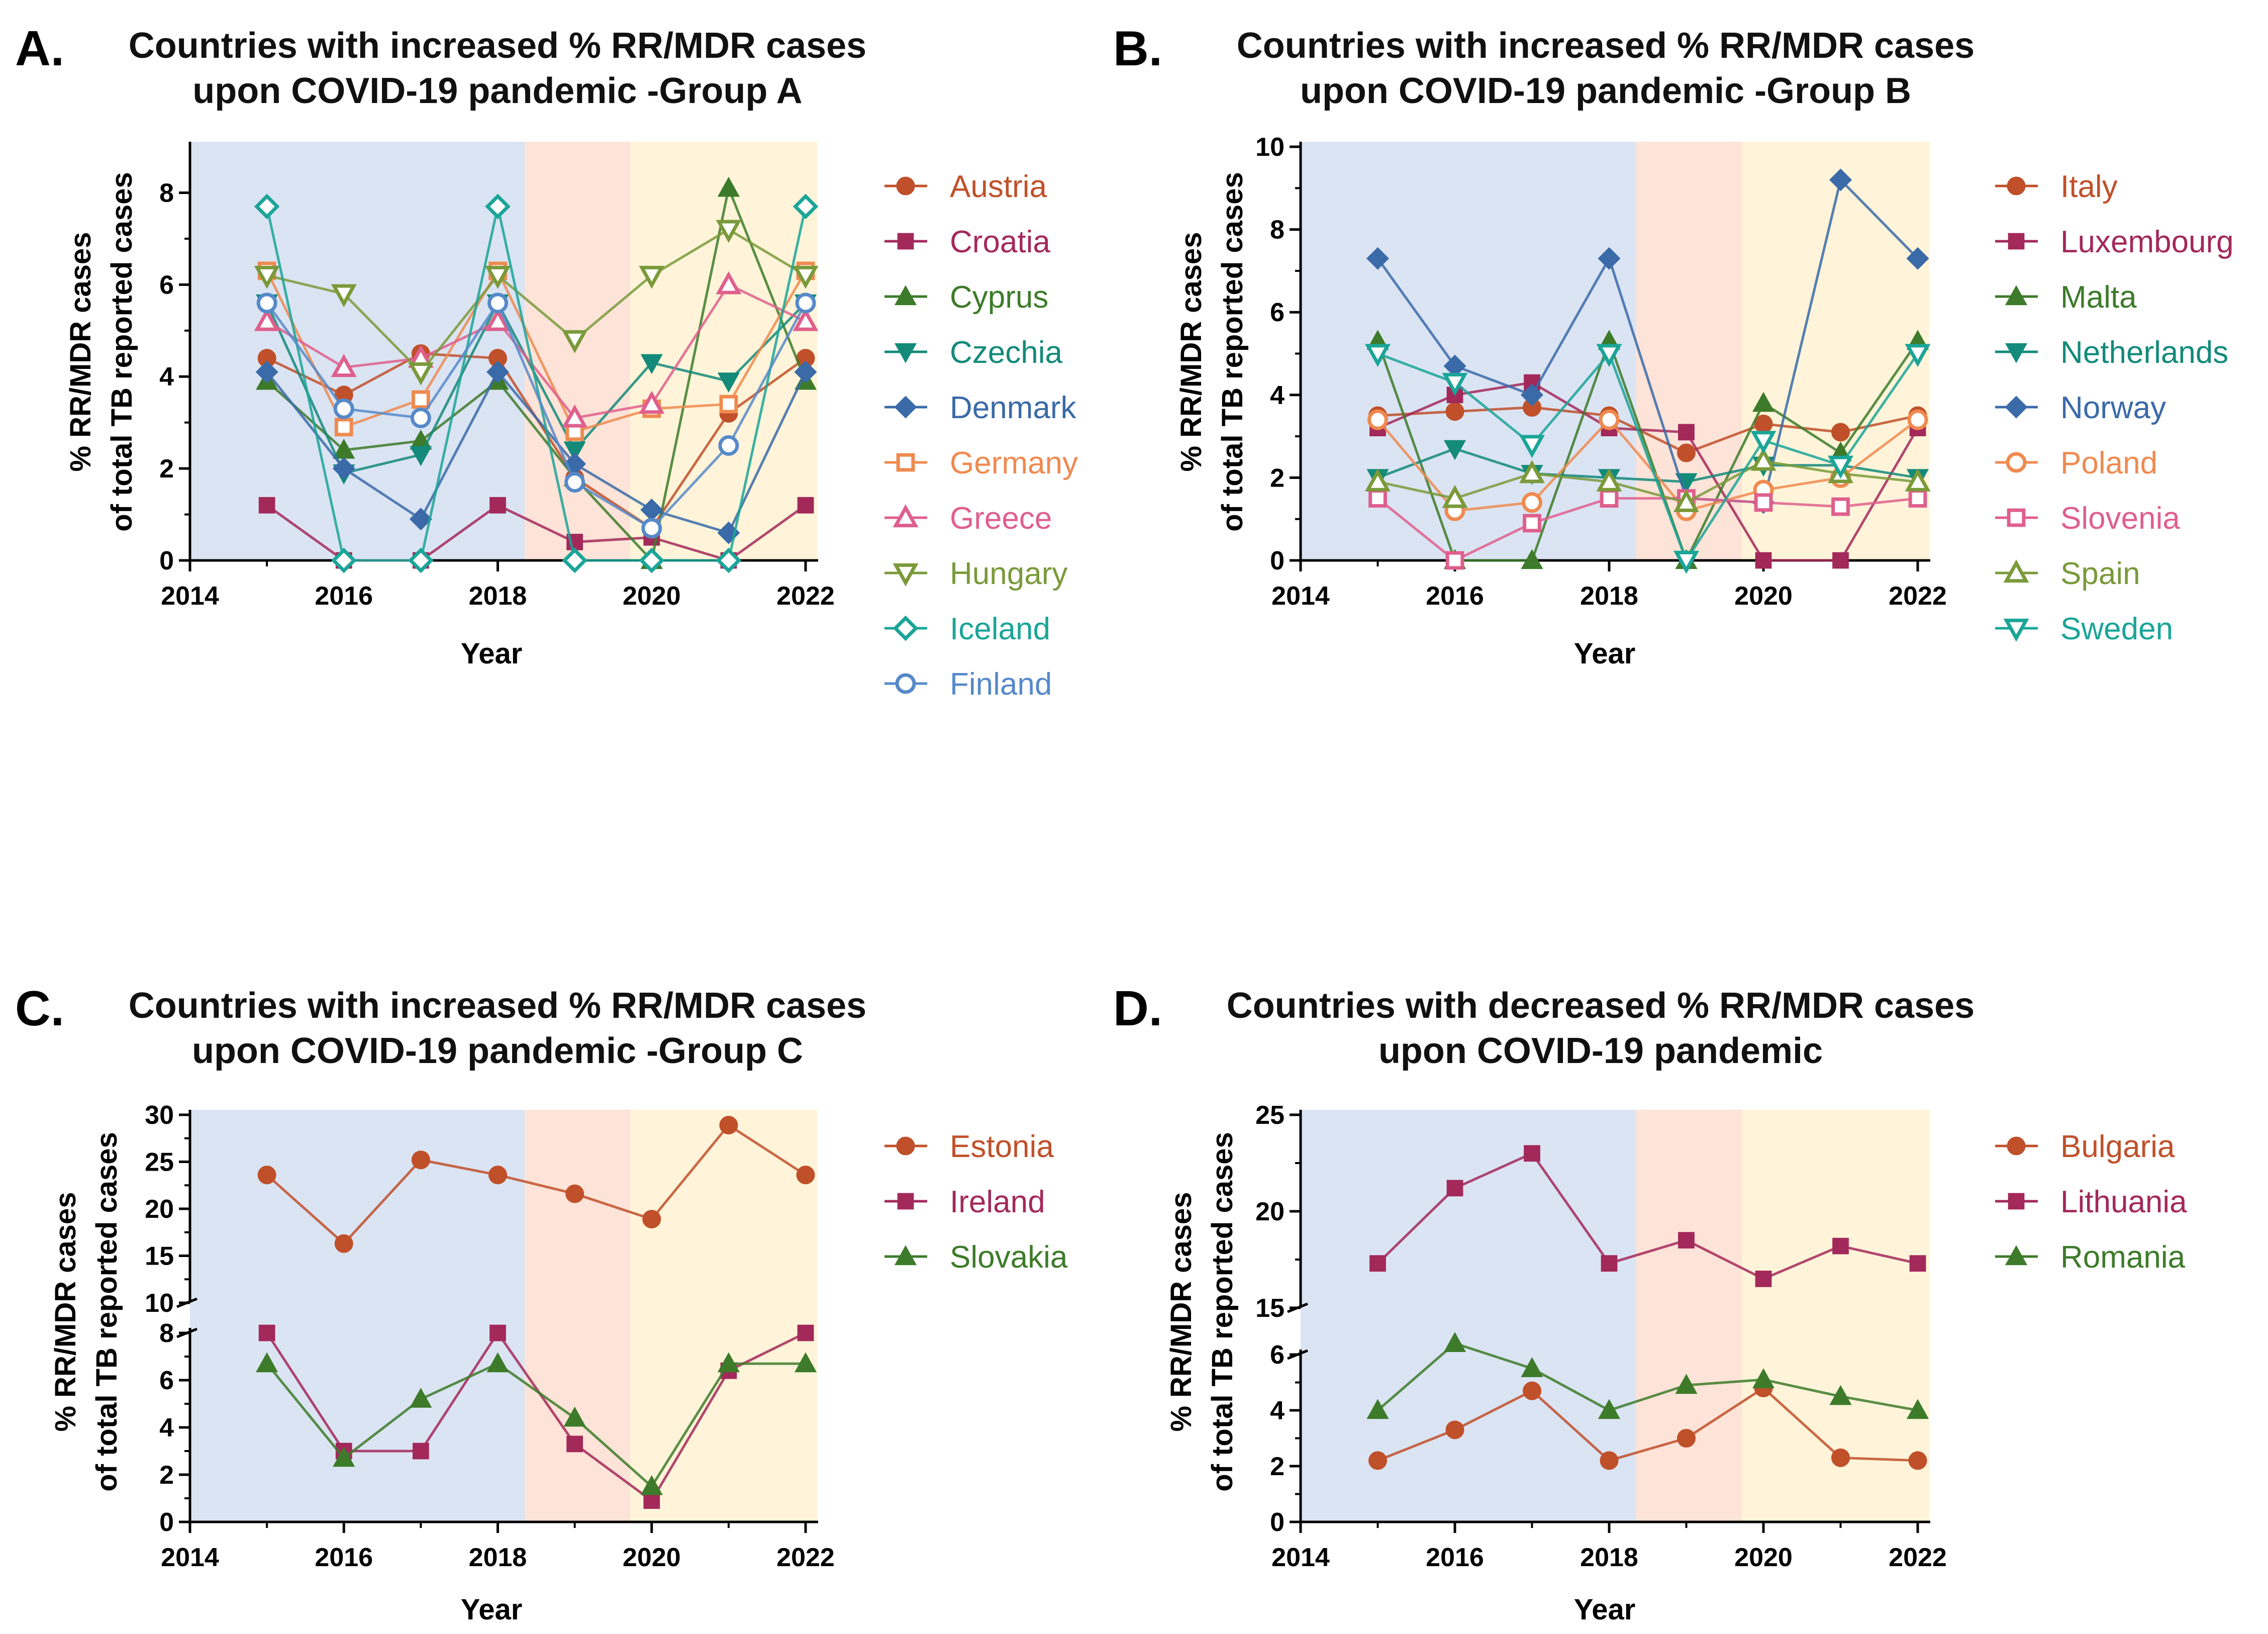 This screenshot has width=2268, height=1634. I want to click on series-line-bulgaria, so click(1647, 1424).